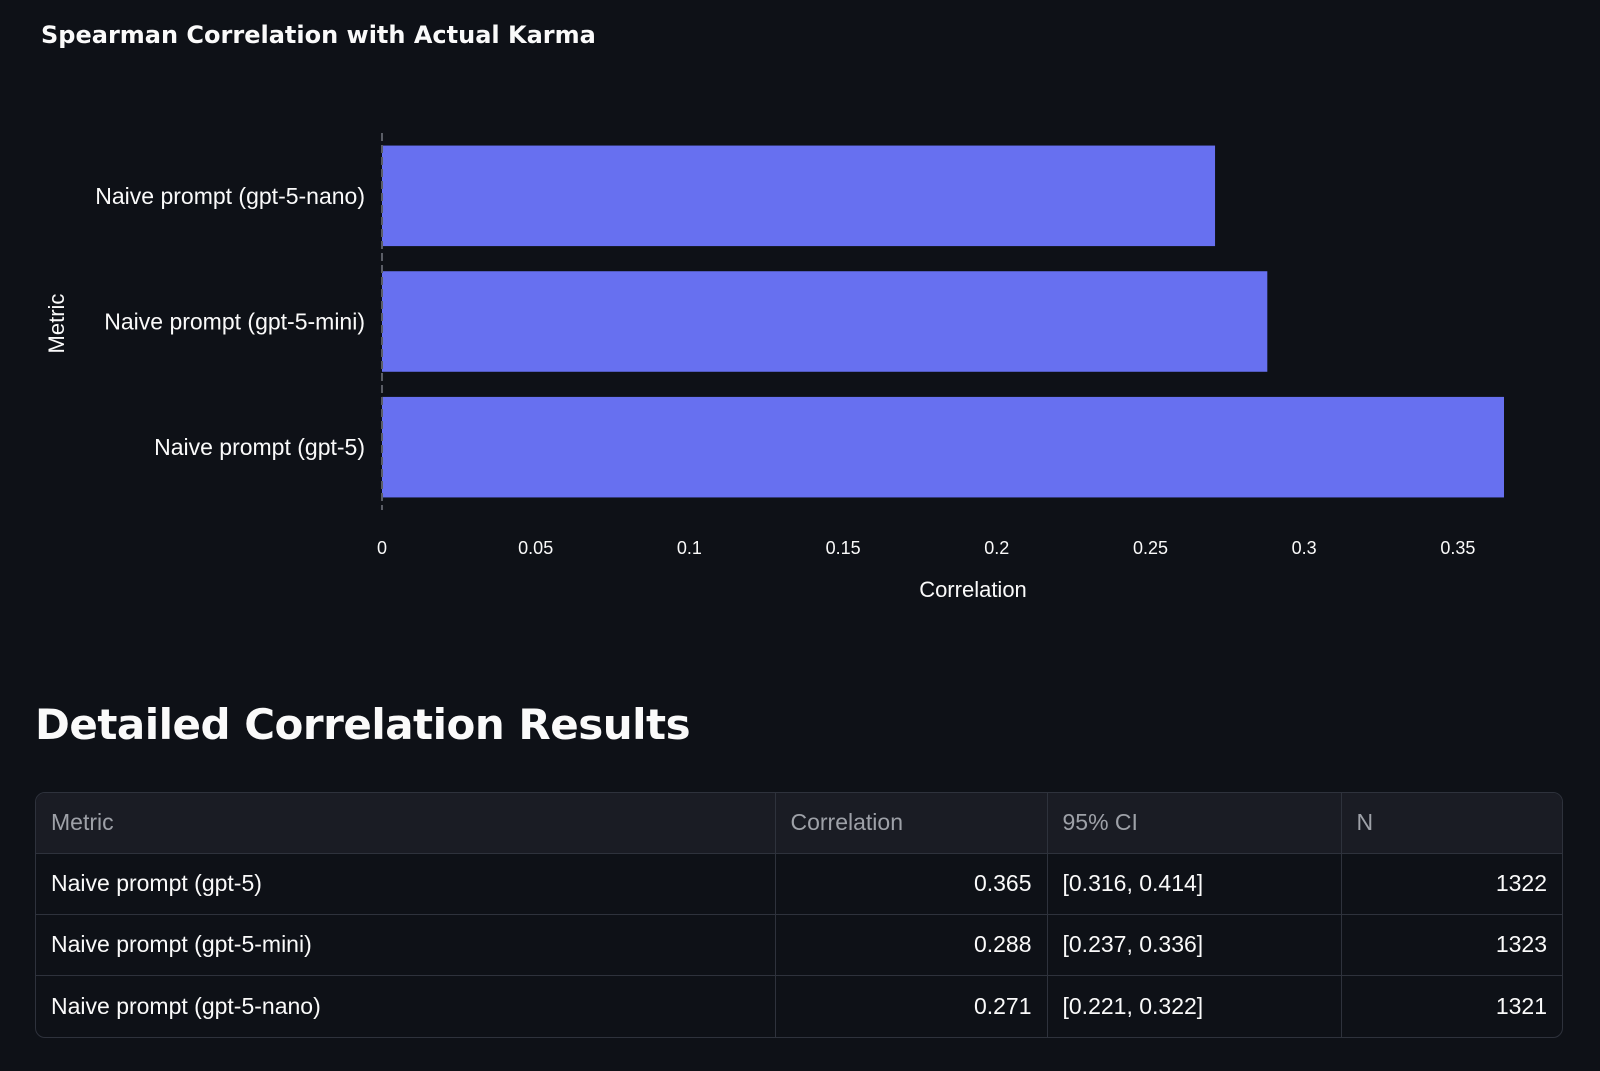  I want to click on x-tick-label: 0.05, so click(535, 548).